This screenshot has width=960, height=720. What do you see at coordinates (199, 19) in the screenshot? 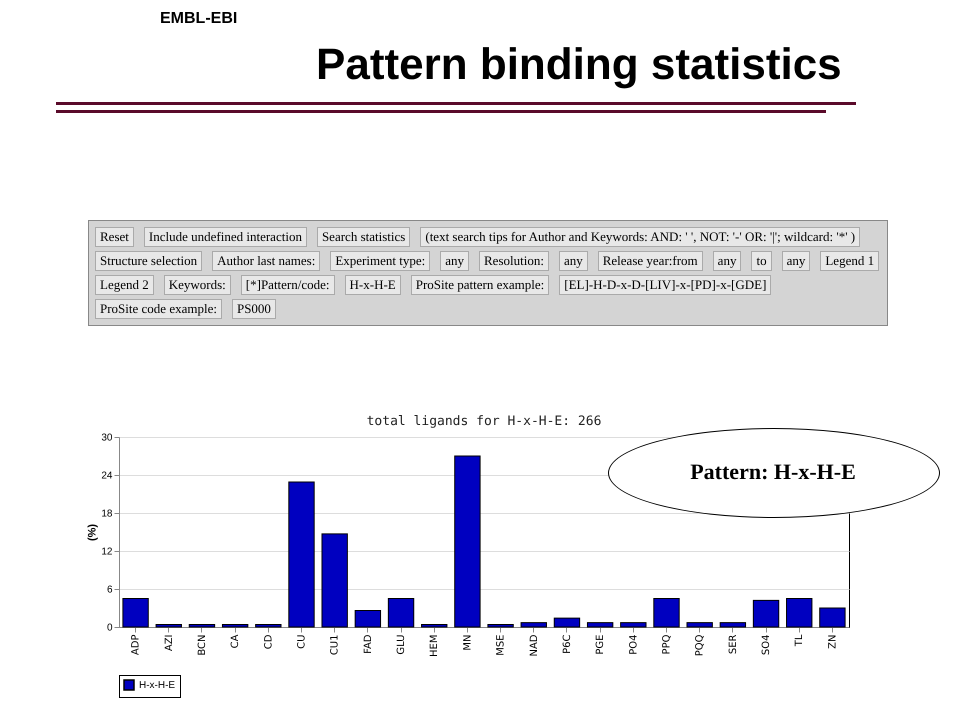
I see `text: EMBL-EBI` at bounding box center [199, 19].